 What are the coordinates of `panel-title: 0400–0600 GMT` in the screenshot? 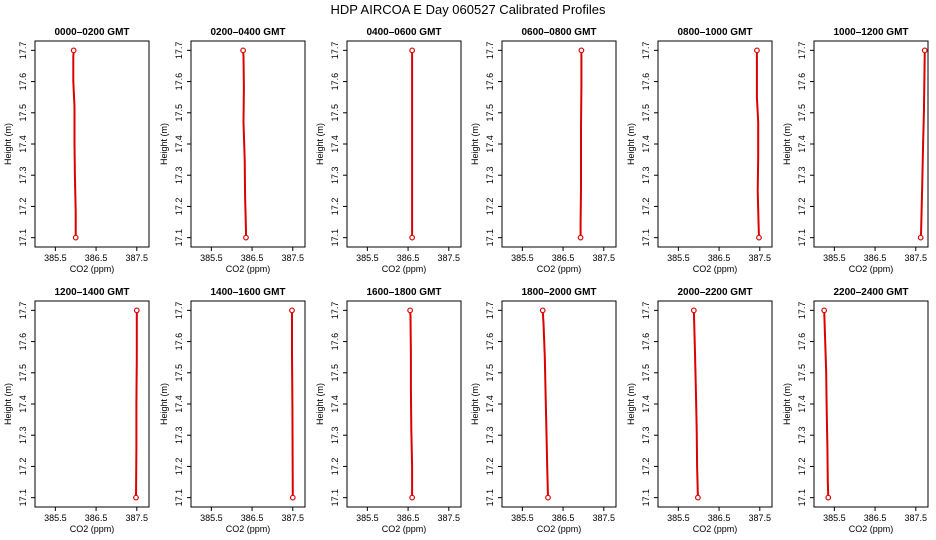 It's located at (403, 32).